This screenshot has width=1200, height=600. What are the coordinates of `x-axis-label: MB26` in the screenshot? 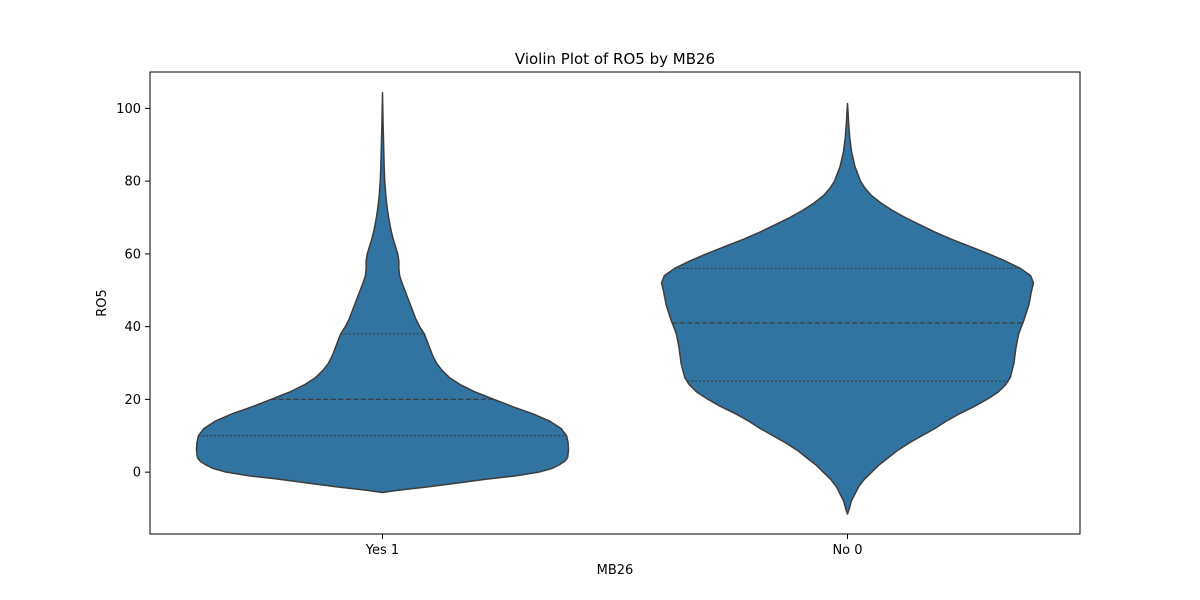 It's located at (615, 570).